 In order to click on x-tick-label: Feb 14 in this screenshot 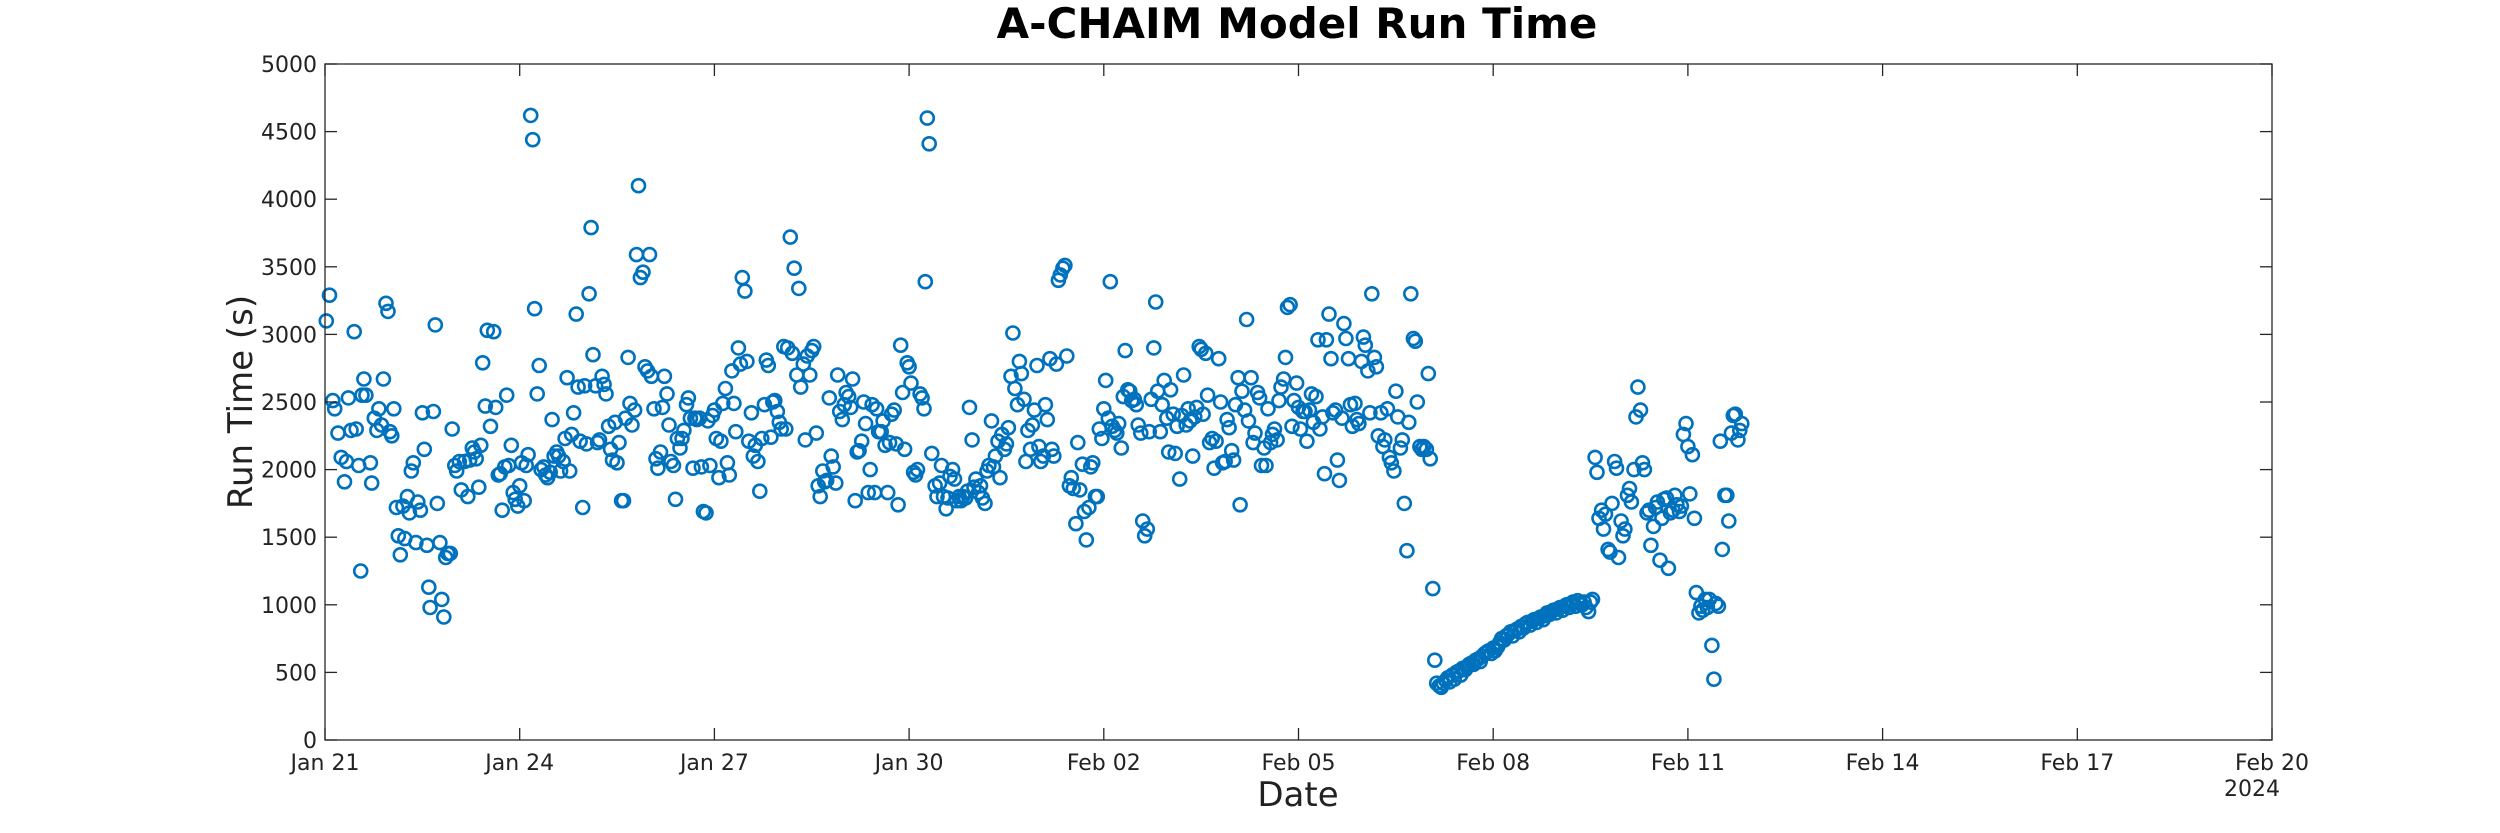, I will do `click(1883, 763)`.